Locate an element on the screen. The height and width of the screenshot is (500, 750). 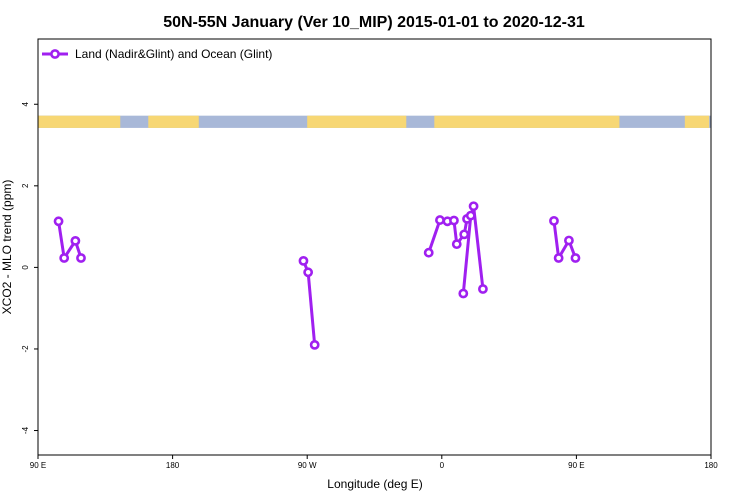
legend-marker-swatch is located at coordinates (55, 54).